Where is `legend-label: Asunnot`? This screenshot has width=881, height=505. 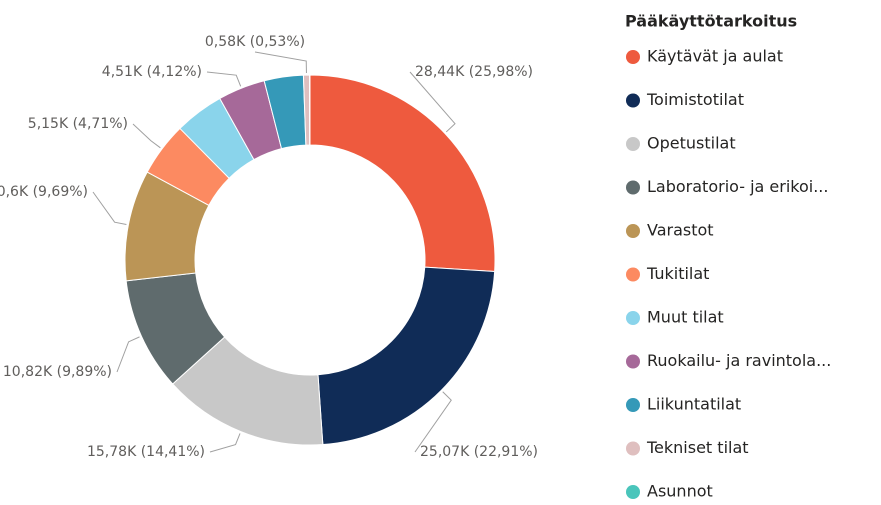
legend-label: Asunnot is located at coordinates (680, 491).